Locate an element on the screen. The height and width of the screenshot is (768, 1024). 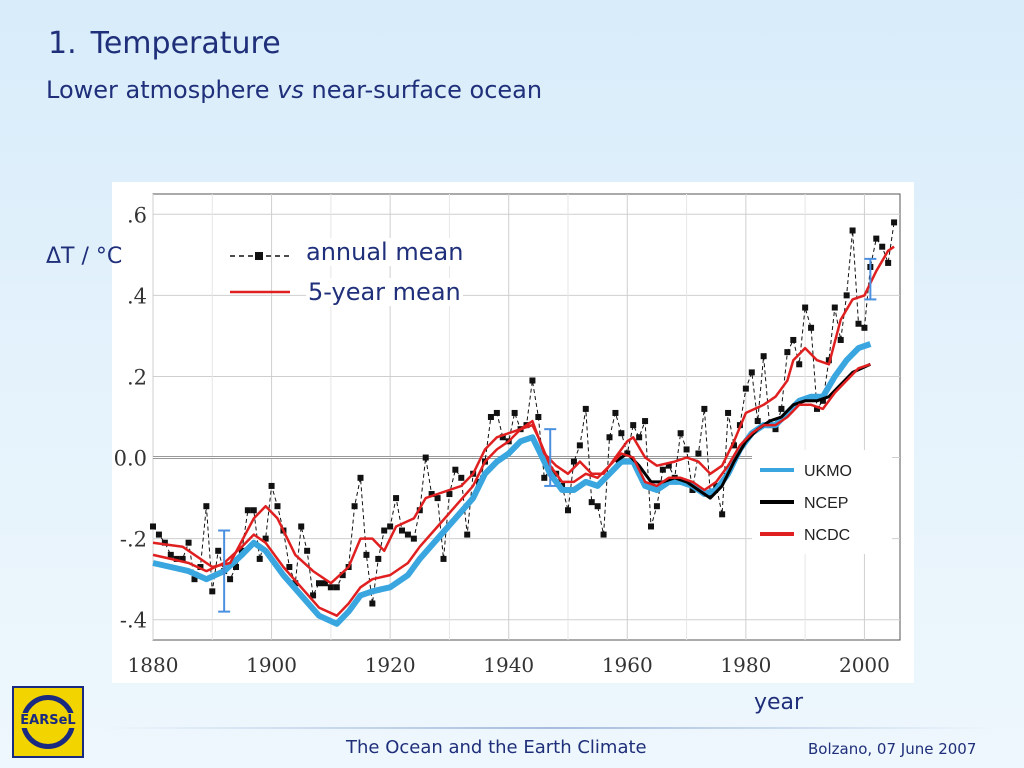
slide-subtitle: Lower atmosphere vs near-surface ocean is located at coordinates (294, 90).